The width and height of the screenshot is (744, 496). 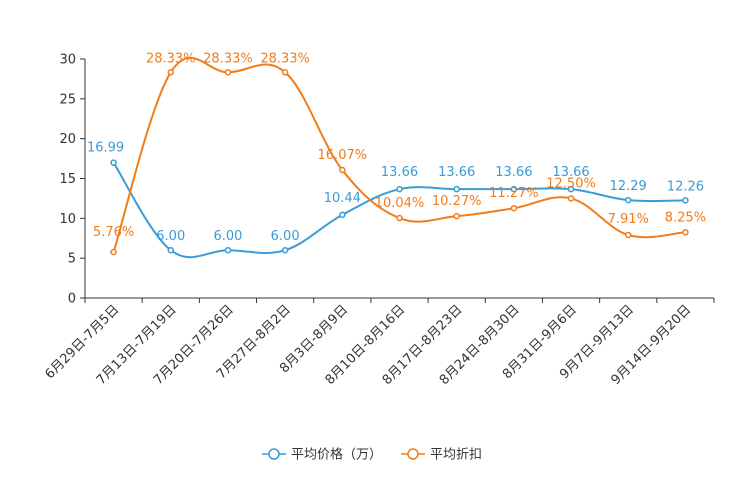 I want to click on y-tick-label: 10, so click(x=67, y=219).